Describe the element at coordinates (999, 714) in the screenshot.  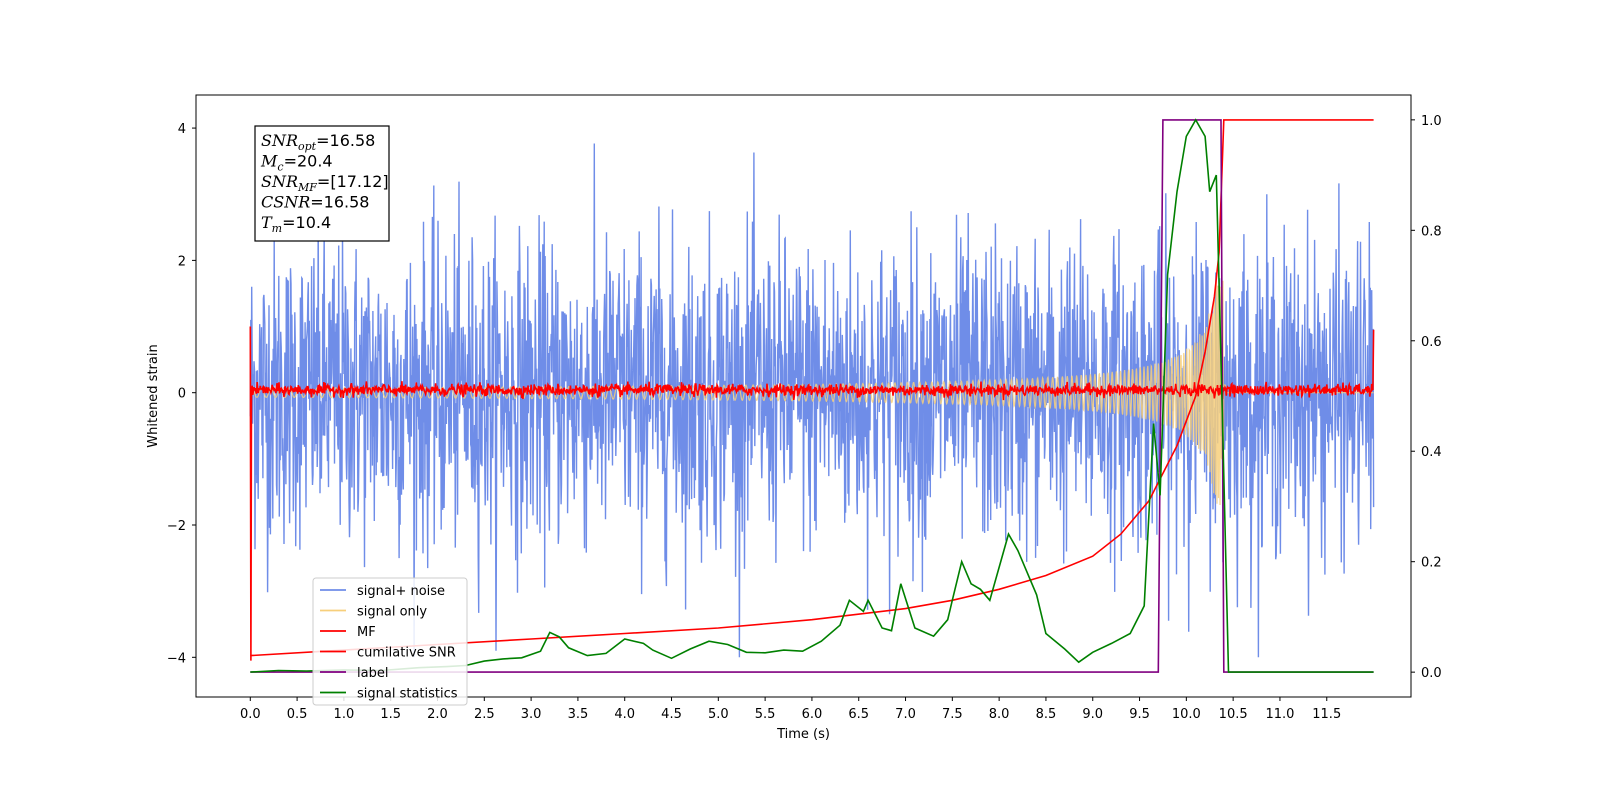
I see `x-tick-label: 8.0` at that location.